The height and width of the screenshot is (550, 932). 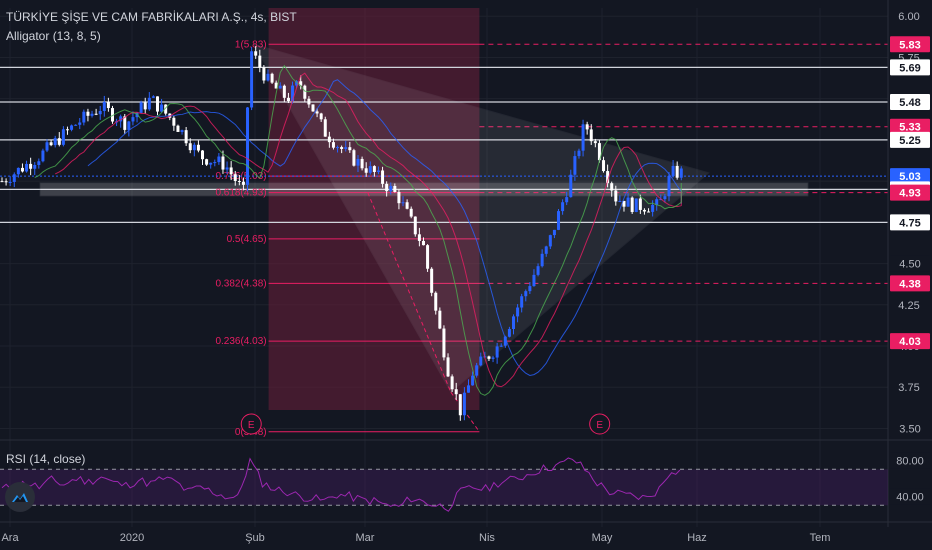 I want to click on rsi-line, so click(x=341, y=484).